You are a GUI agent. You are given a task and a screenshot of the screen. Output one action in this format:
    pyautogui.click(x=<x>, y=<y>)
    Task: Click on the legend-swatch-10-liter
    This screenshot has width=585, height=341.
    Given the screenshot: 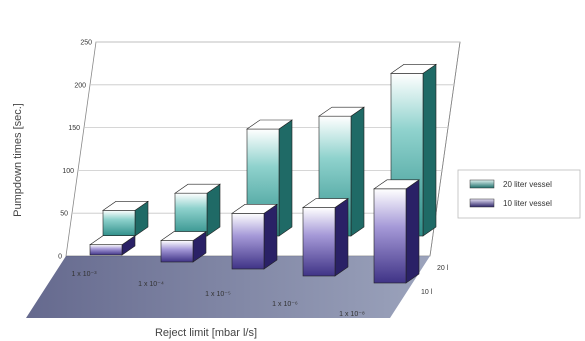 What is the action you would take?
    pyautogui.click(x=482, y=203)
    